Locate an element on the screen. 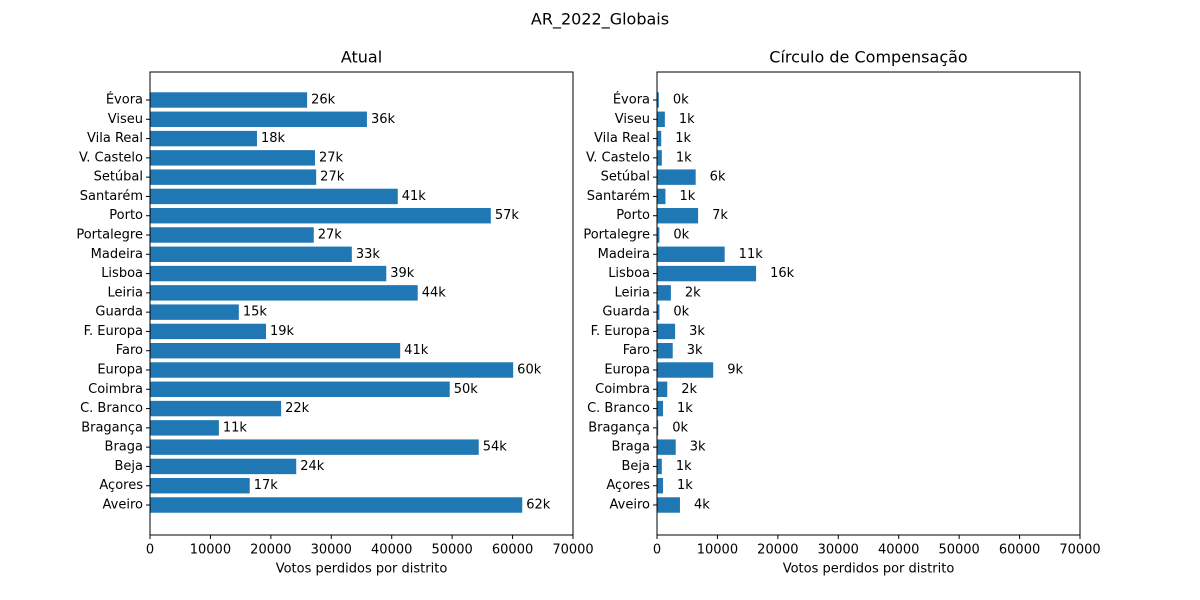 The width and height of the screenshot is (1200, 600). value-label: 2k is located at coordinates (689, 389).